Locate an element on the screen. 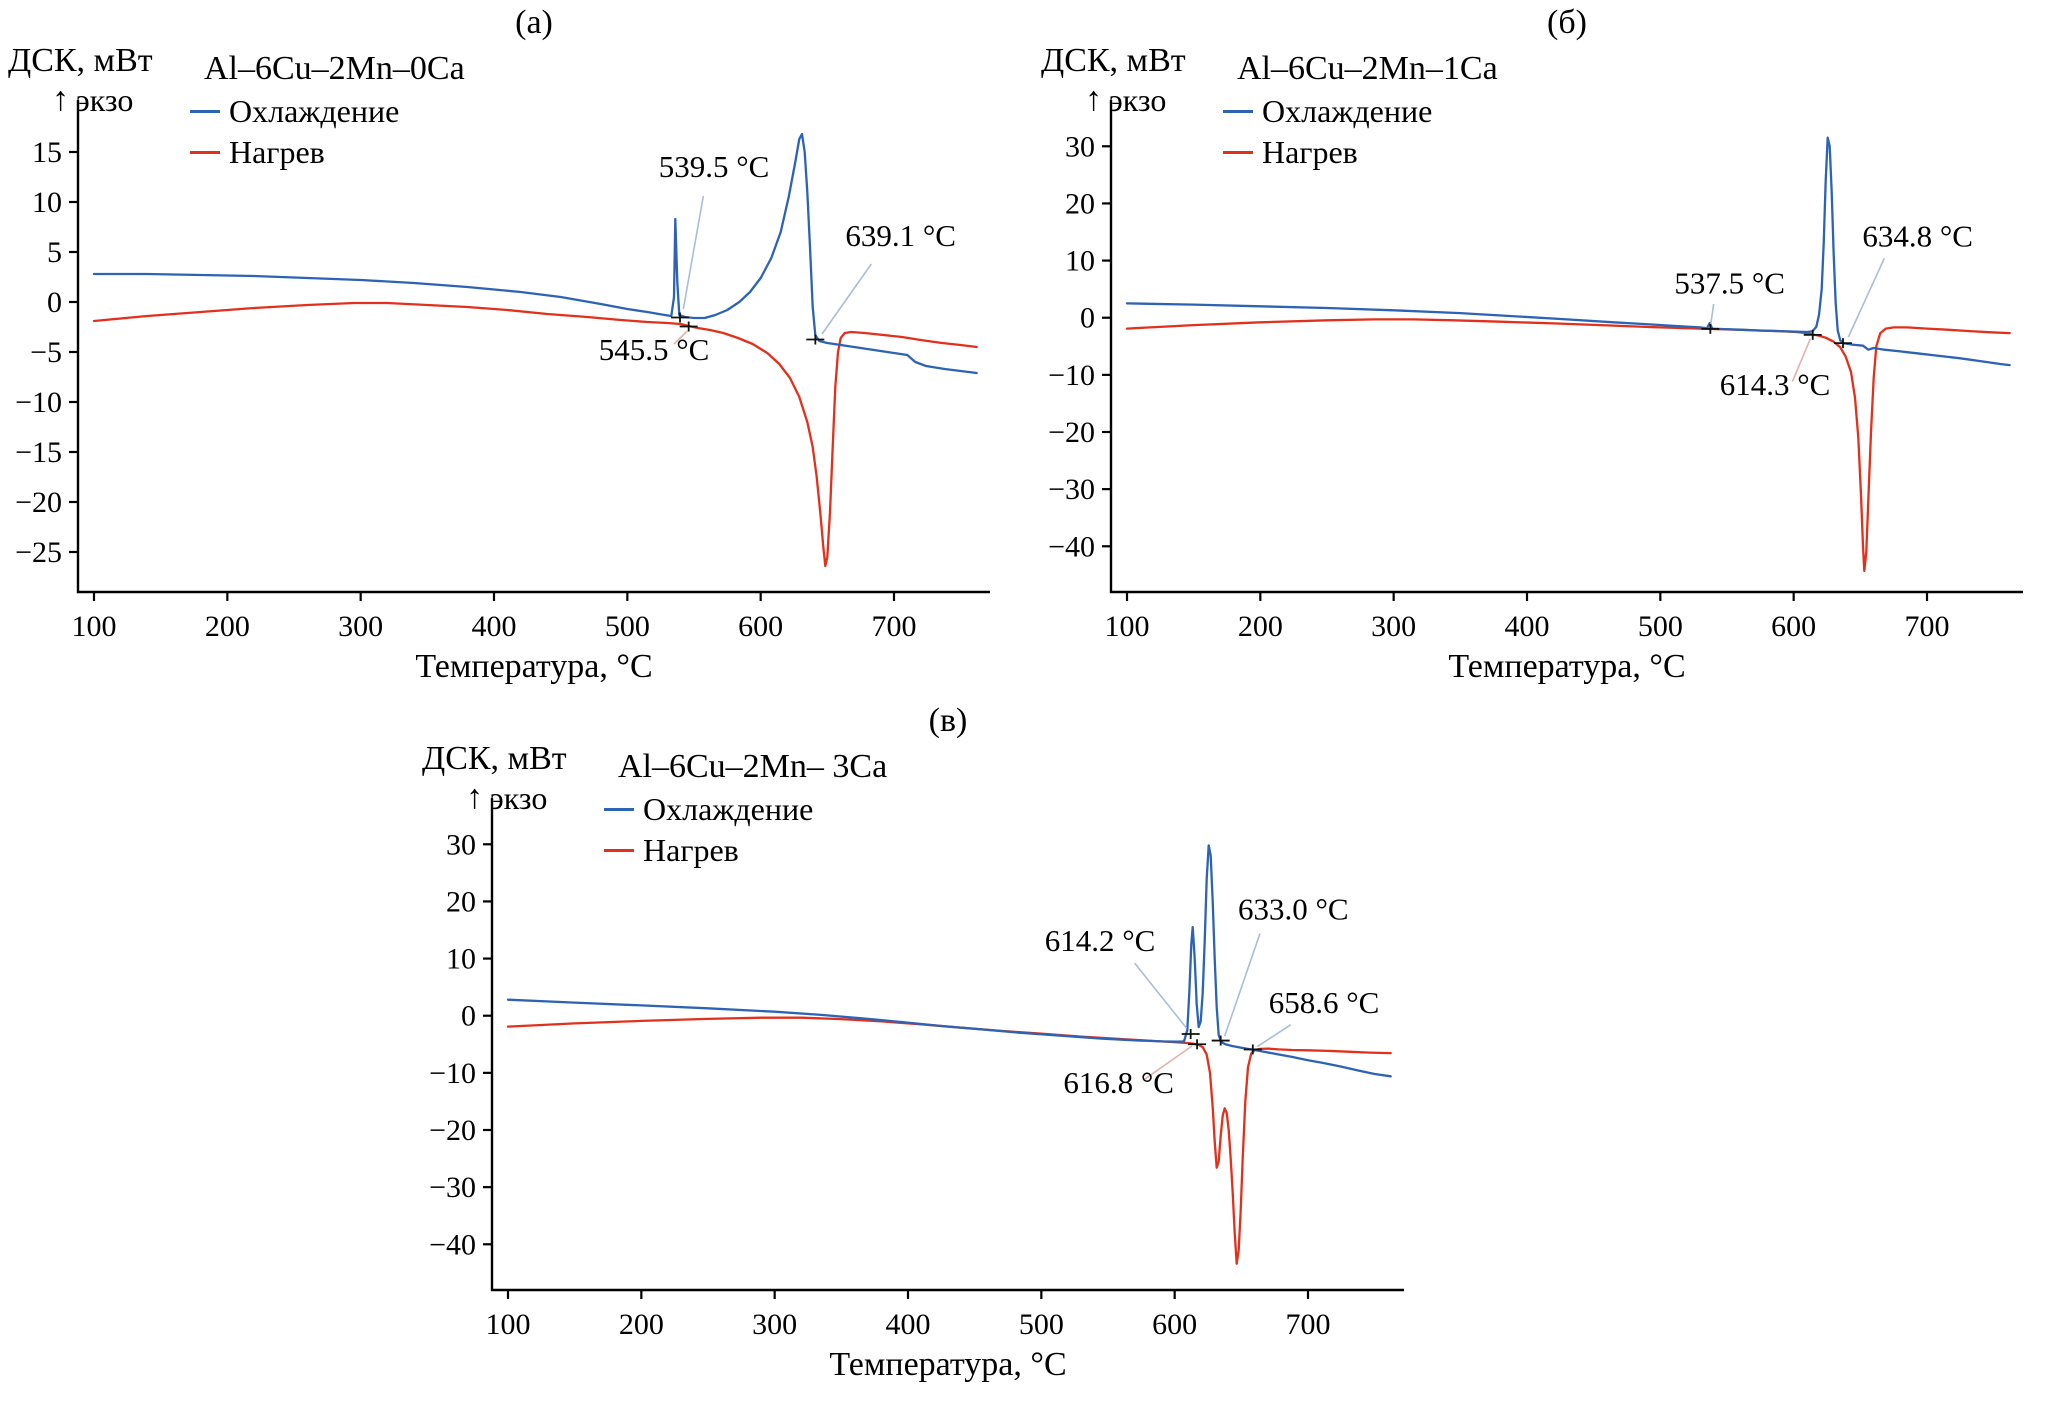 The image size is (2066, 1406). y-tick-label: 15 is located at coordinates (47, 152).